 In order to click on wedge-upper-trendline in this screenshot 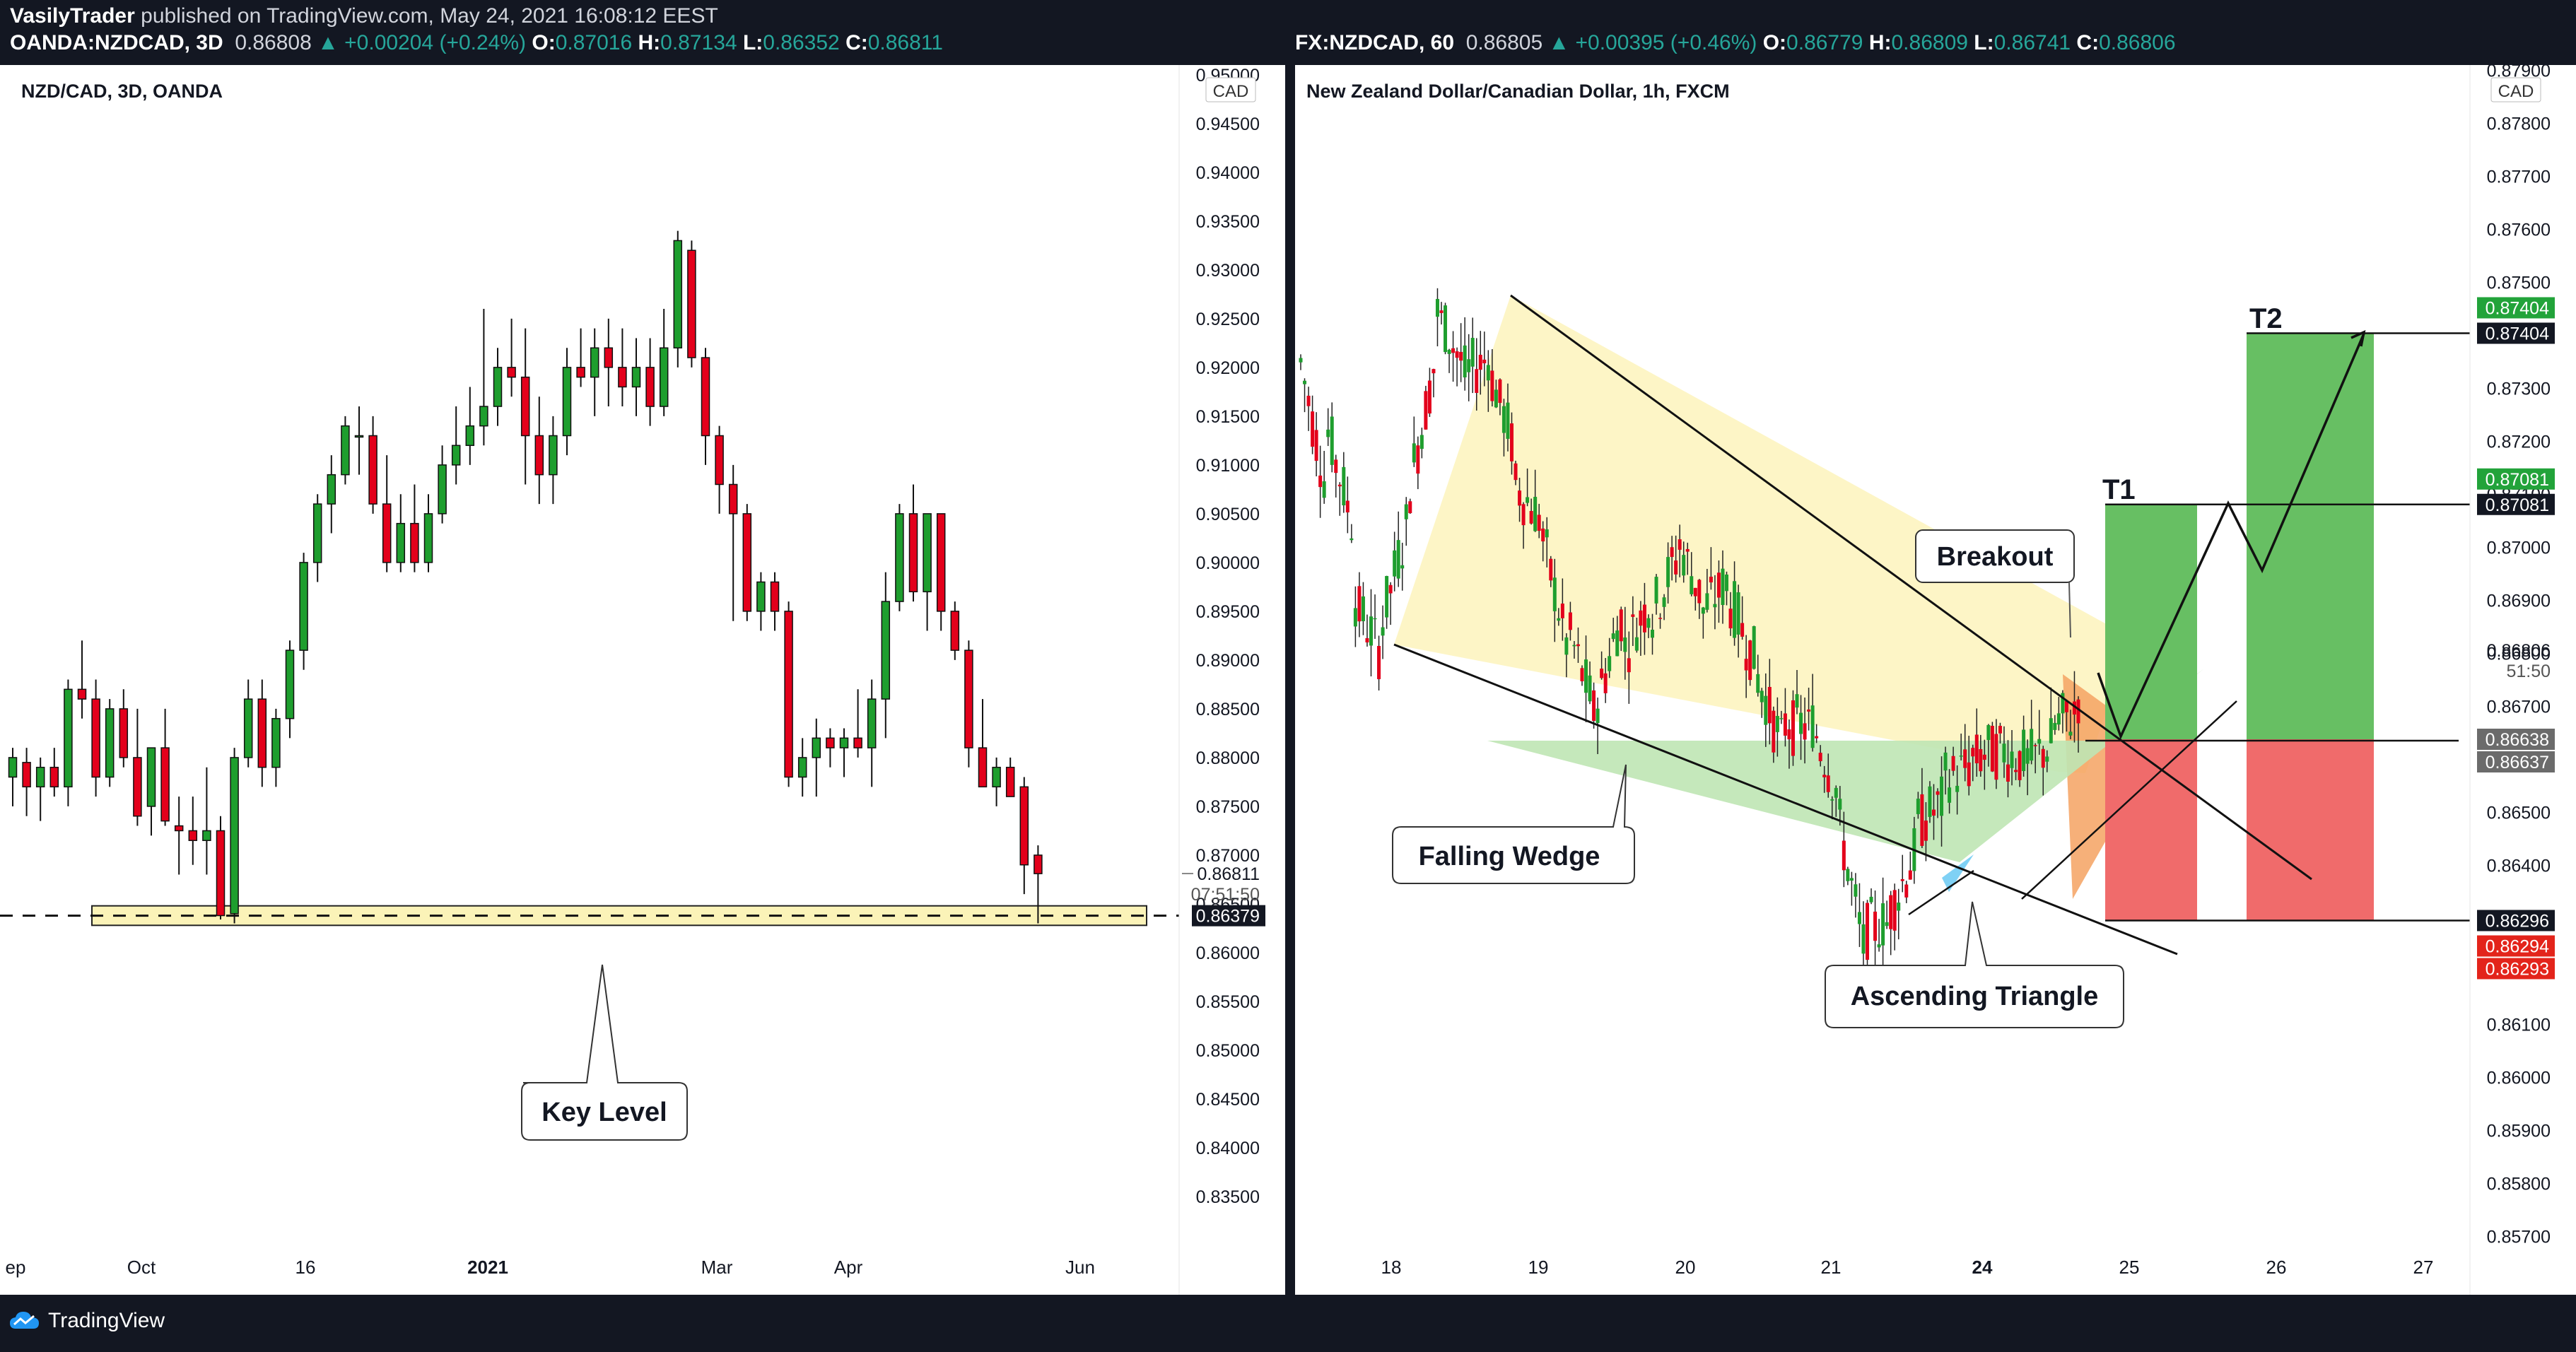, I will do `click(1911, 587)`.